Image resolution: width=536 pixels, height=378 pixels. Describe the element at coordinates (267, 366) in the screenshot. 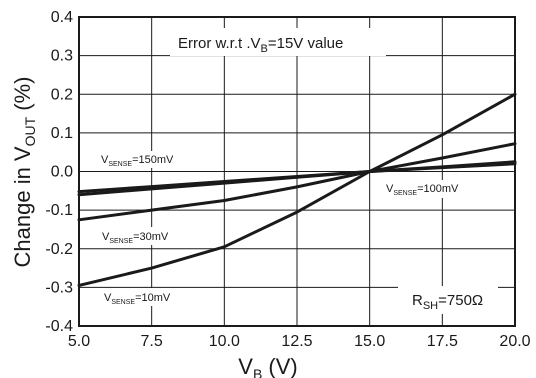

I see `x-axis-title: VB (V)` at that location.